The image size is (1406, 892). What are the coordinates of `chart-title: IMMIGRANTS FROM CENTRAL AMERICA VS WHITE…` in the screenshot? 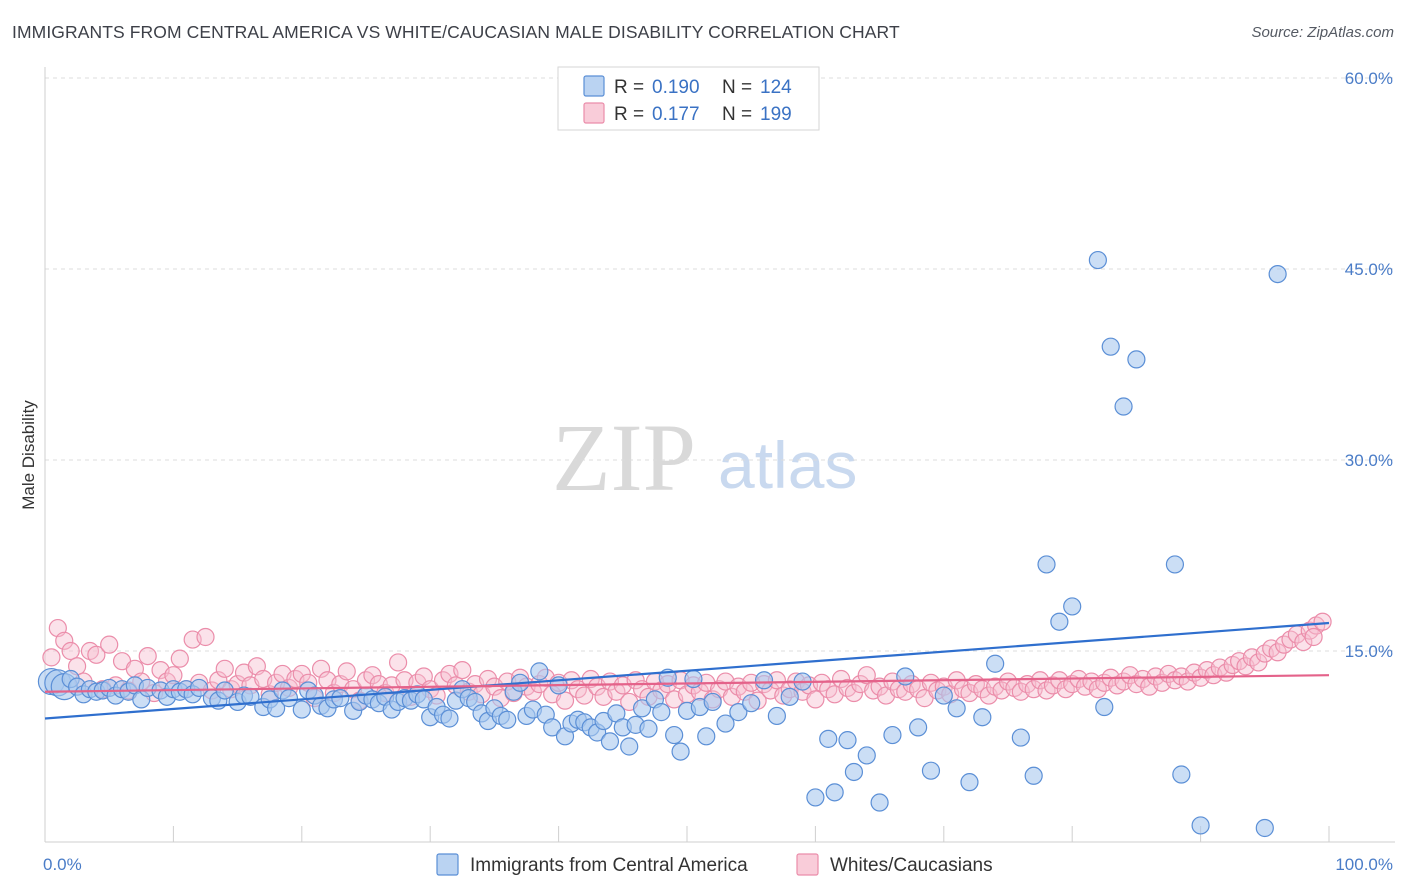 It's located at (456, 32).